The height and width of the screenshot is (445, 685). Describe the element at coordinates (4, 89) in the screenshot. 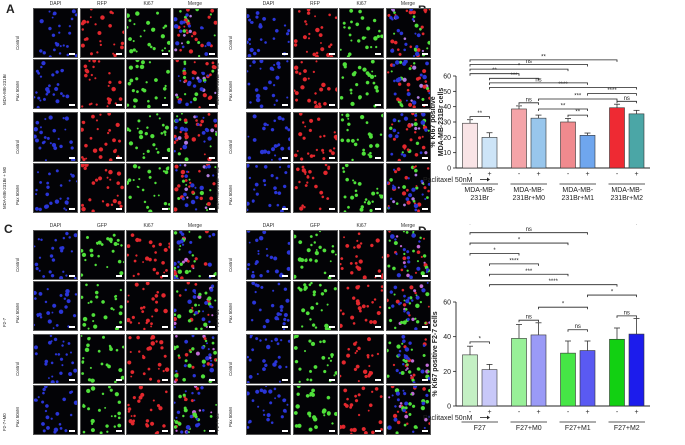

I see `group-label: MDA-MB-231Br` at that location.